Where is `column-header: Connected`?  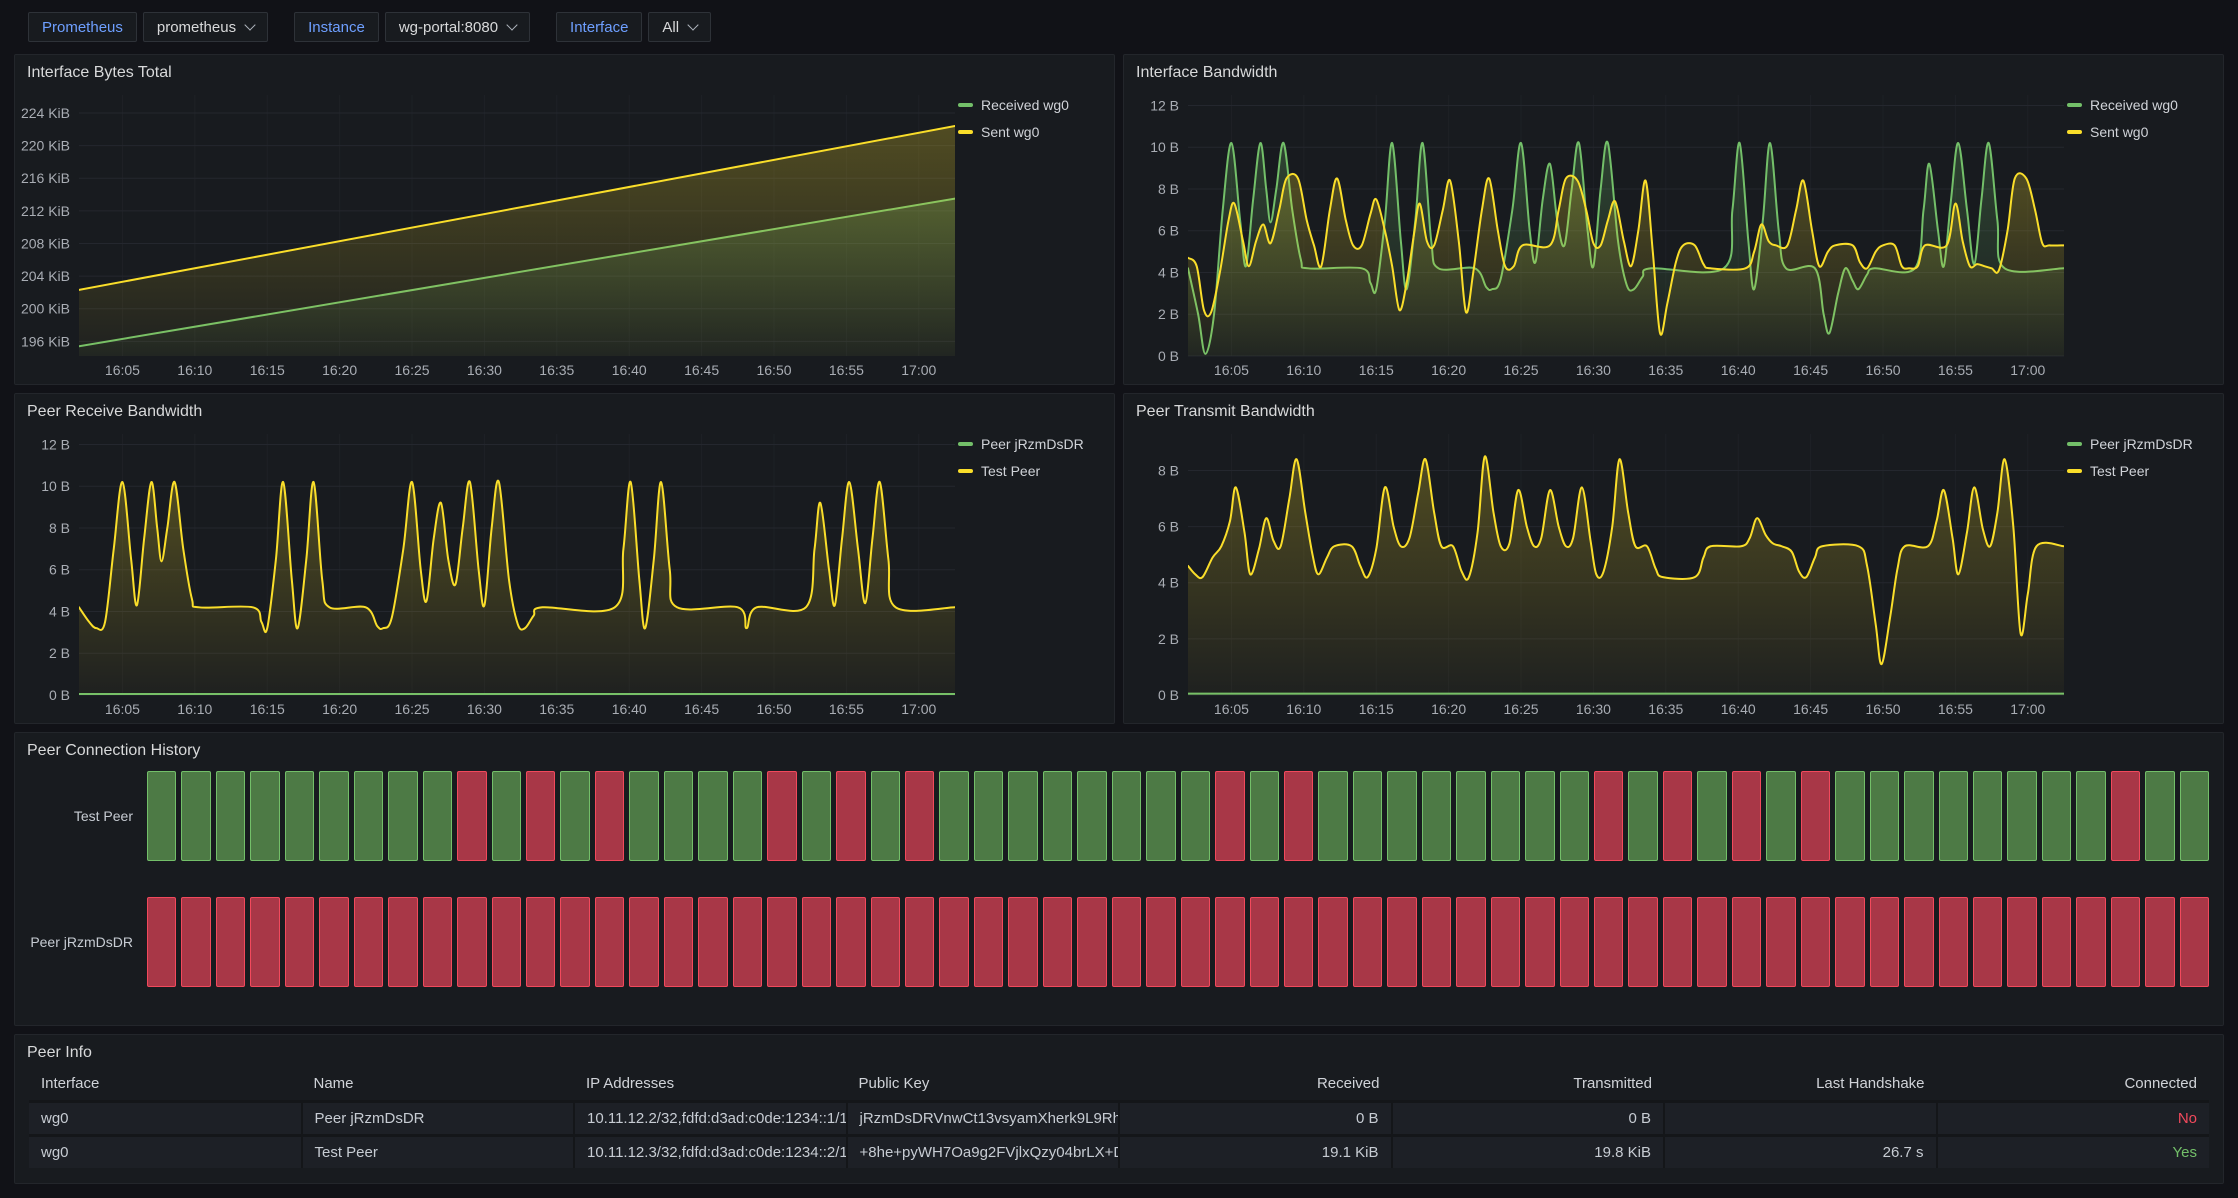 column-header: Connected is located at coordinates (2072, 1084).